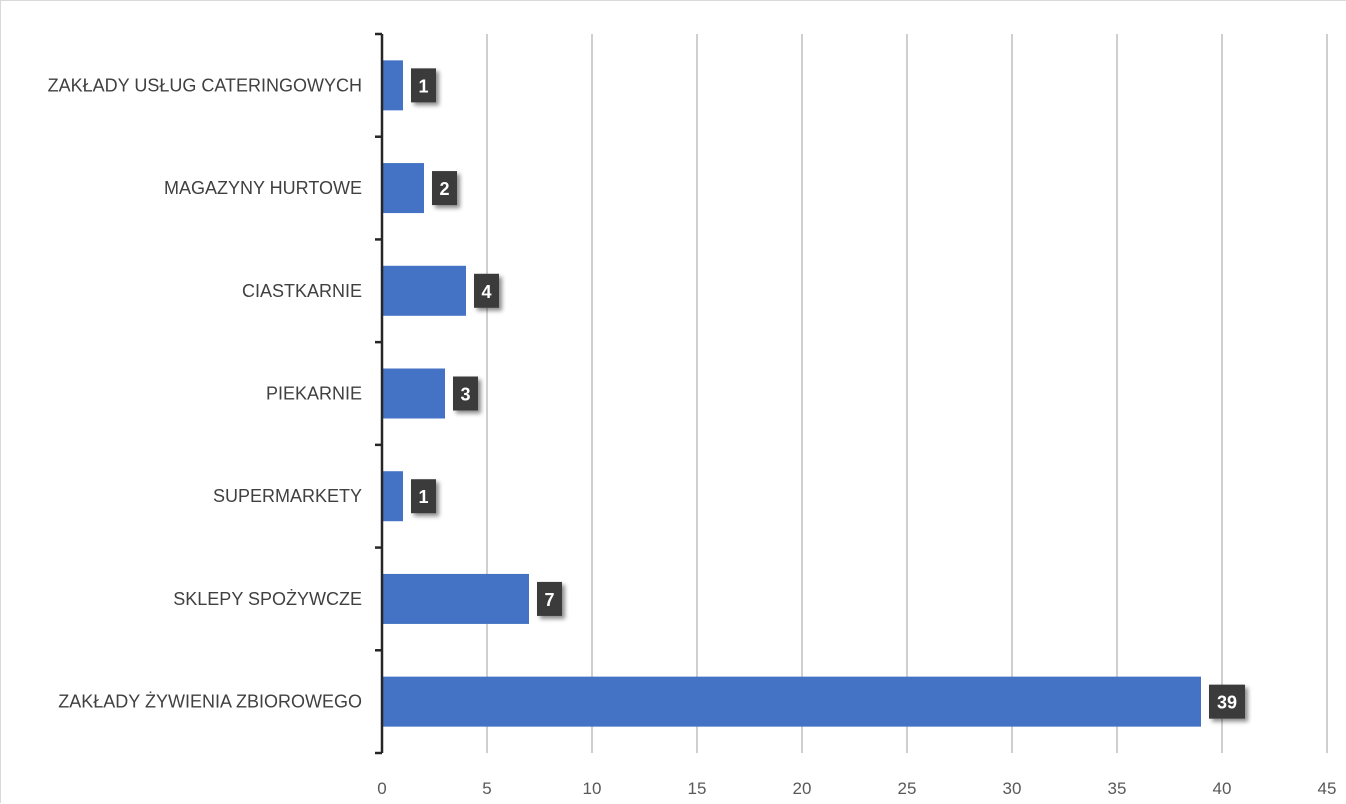  I want to click on x-tick-label: 5, so click(486, 788).